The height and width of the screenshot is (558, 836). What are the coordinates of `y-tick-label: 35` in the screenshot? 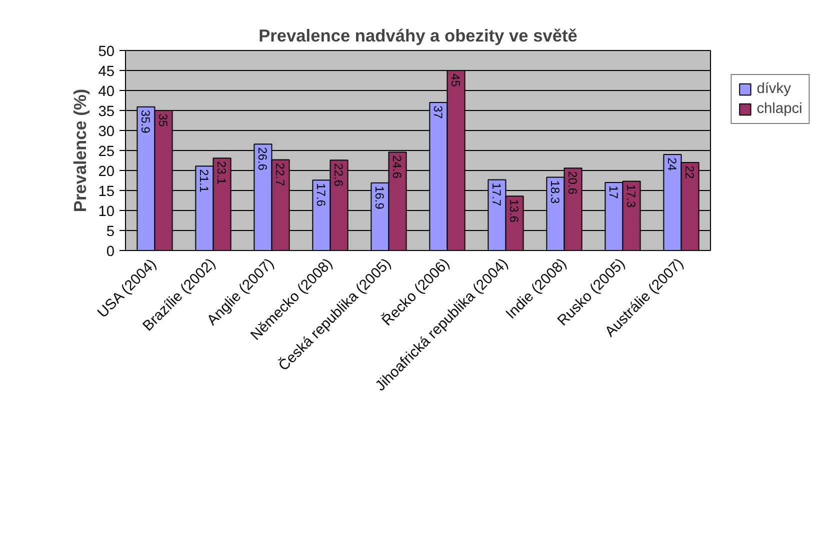 It's located at (106, 112).